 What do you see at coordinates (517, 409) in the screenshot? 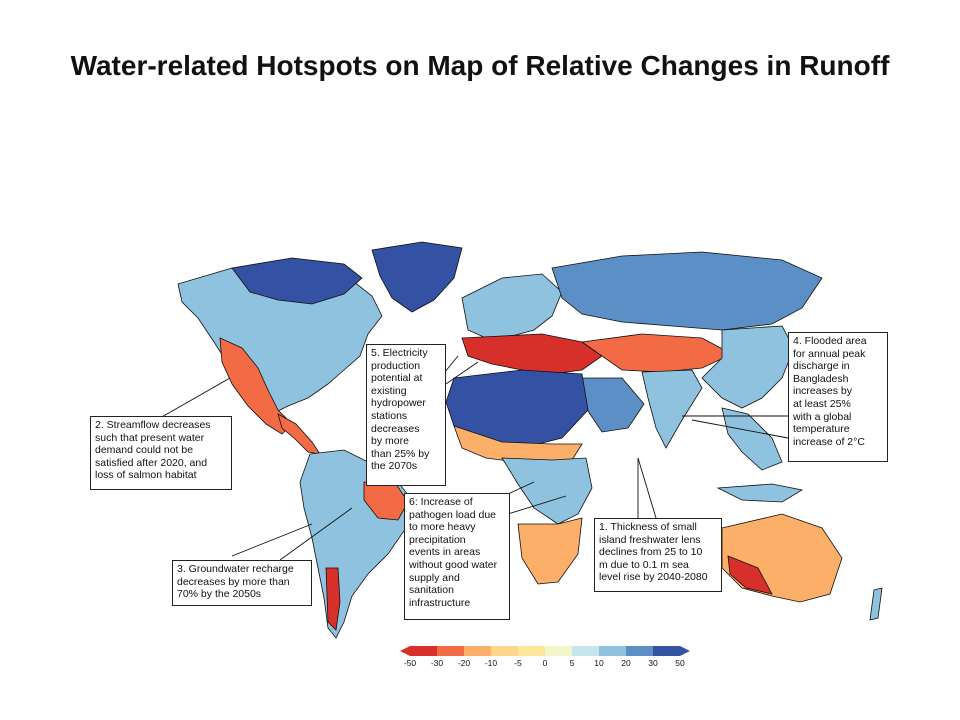
I see `region-north-africa` at bounding box center [517, 409].